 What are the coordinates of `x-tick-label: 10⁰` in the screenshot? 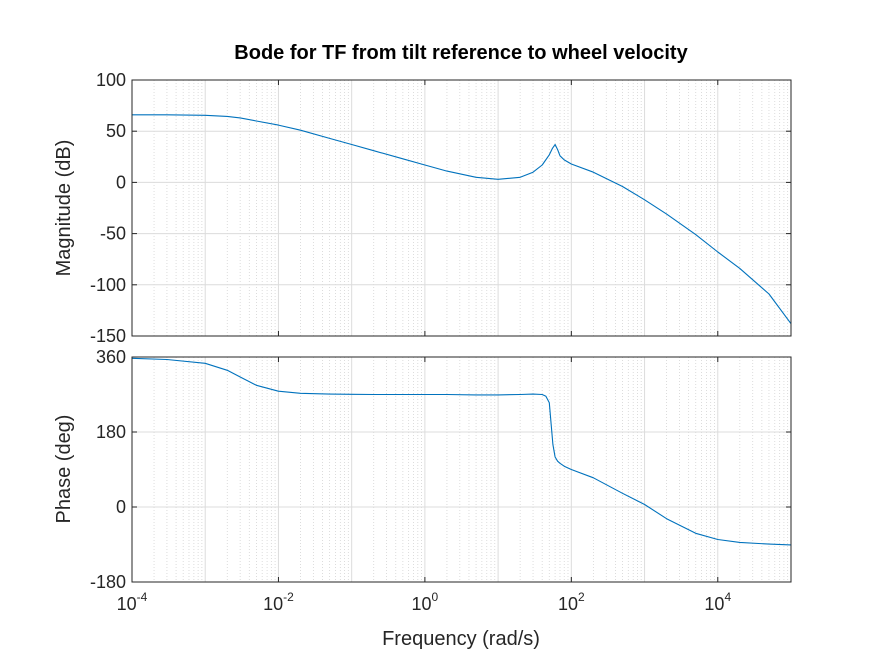 It's located at (425, 602).